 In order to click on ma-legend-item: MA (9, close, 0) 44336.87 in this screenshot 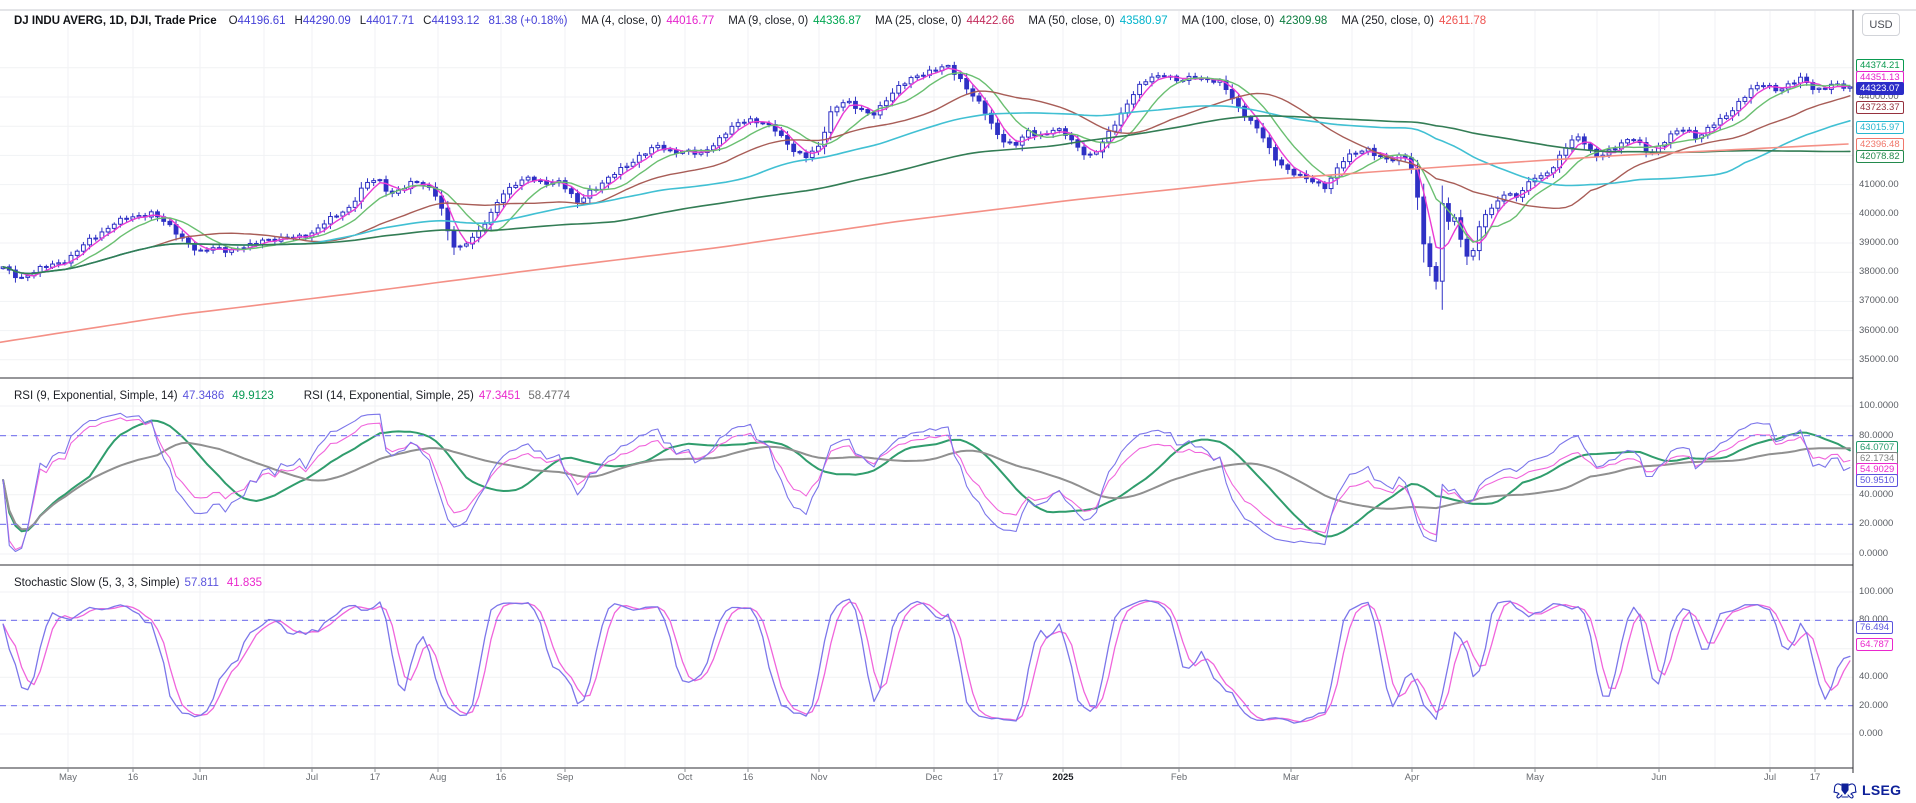, I will do `click(794, 21)`.